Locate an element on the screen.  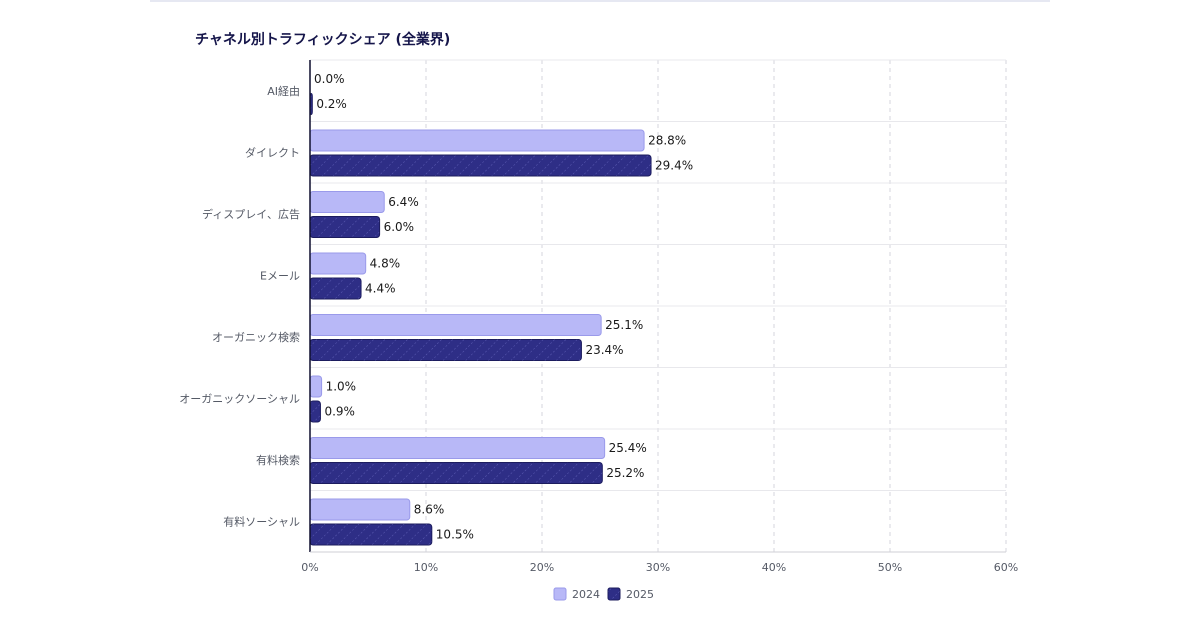
value-label-2025-7: 10.5% is located at coordinates (455, 535).